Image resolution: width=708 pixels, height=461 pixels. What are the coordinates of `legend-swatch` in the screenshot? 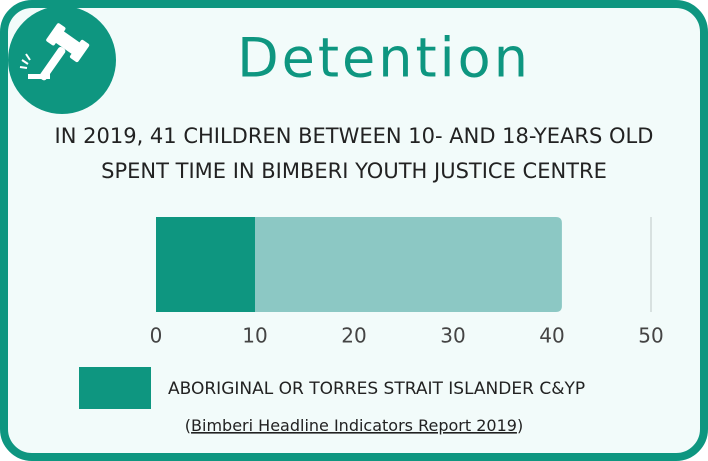 It's located at (115, 388).